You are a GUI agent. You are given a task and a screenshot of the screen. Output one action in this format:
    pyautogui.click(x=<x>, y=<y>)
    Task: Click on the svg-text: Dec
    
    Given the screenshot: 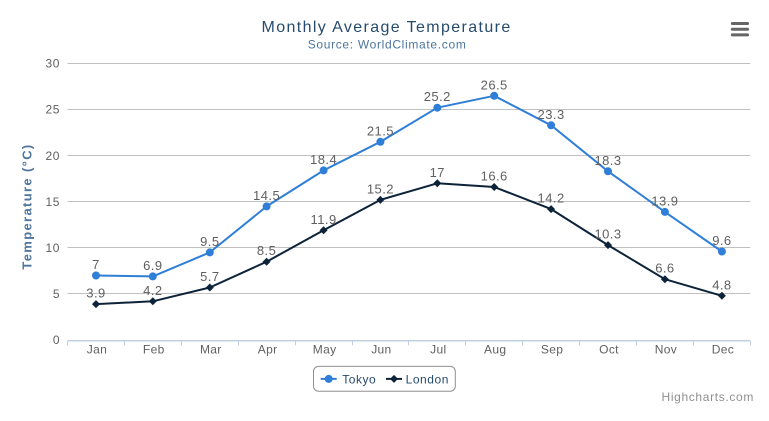 What is the action you would take?
    pyautogui.click(x=723, y=350)
    